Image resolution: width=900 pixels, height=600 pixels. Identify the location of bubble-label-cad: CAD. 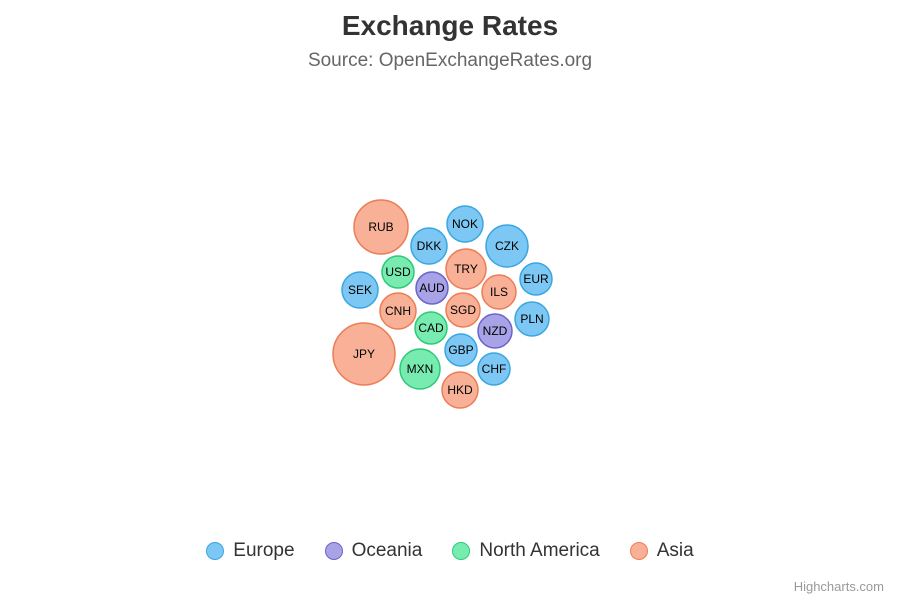
(431, 328).